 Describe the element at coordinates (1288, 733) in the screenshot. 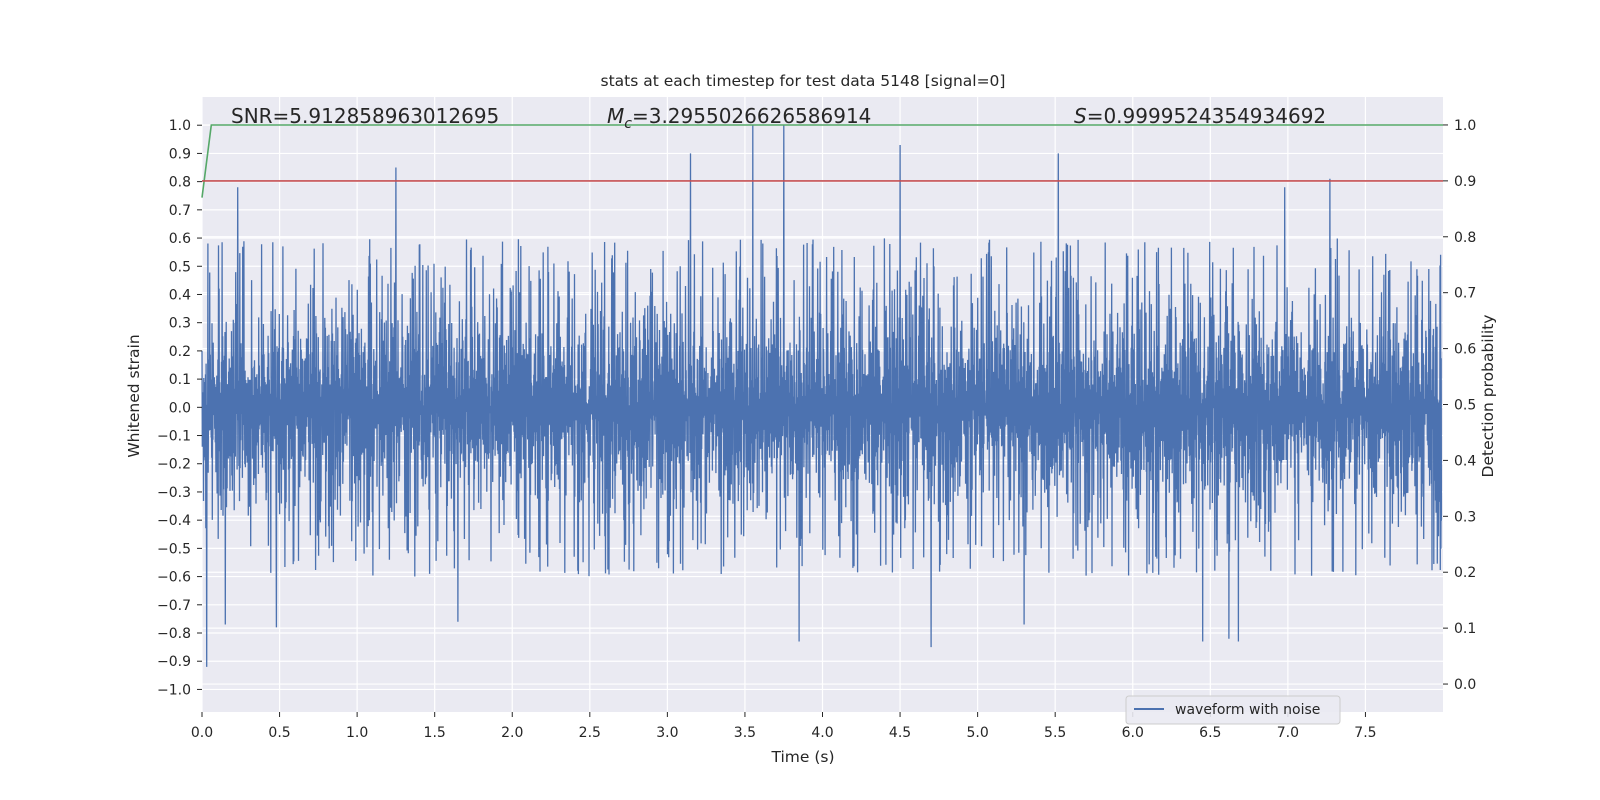

I see `x-tick-label: 7.0` at that location.